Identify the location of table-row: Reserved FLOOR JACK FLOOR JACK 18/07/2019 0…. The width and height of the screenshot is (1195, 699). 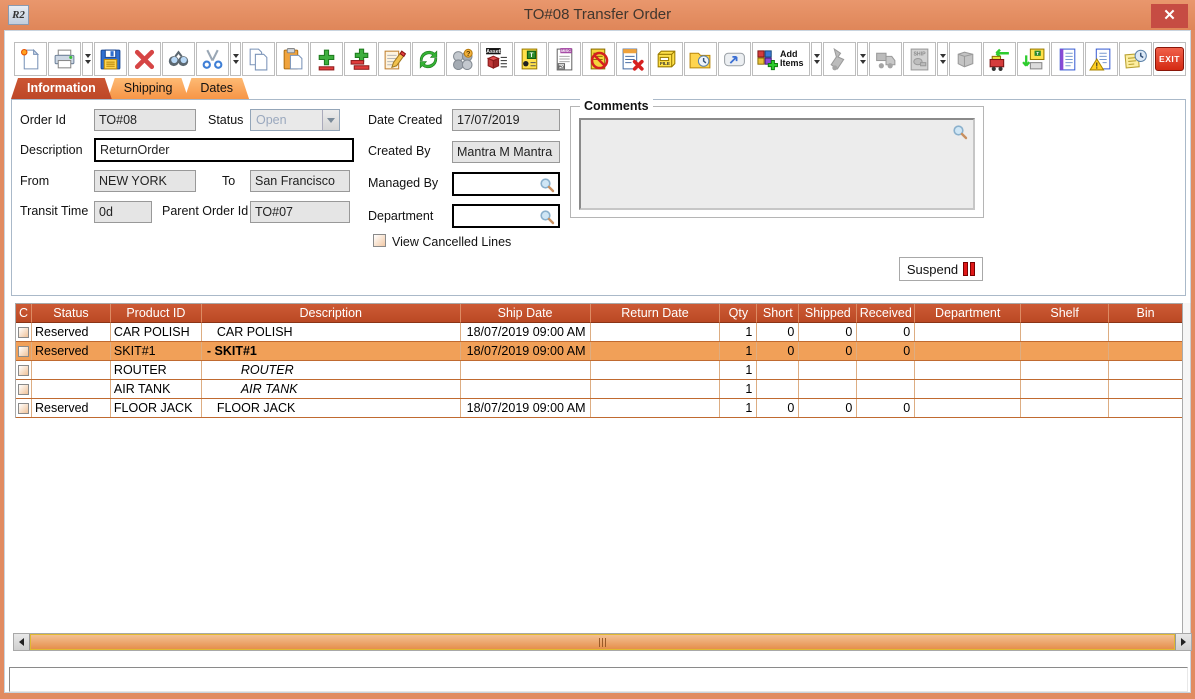
(599, 408).